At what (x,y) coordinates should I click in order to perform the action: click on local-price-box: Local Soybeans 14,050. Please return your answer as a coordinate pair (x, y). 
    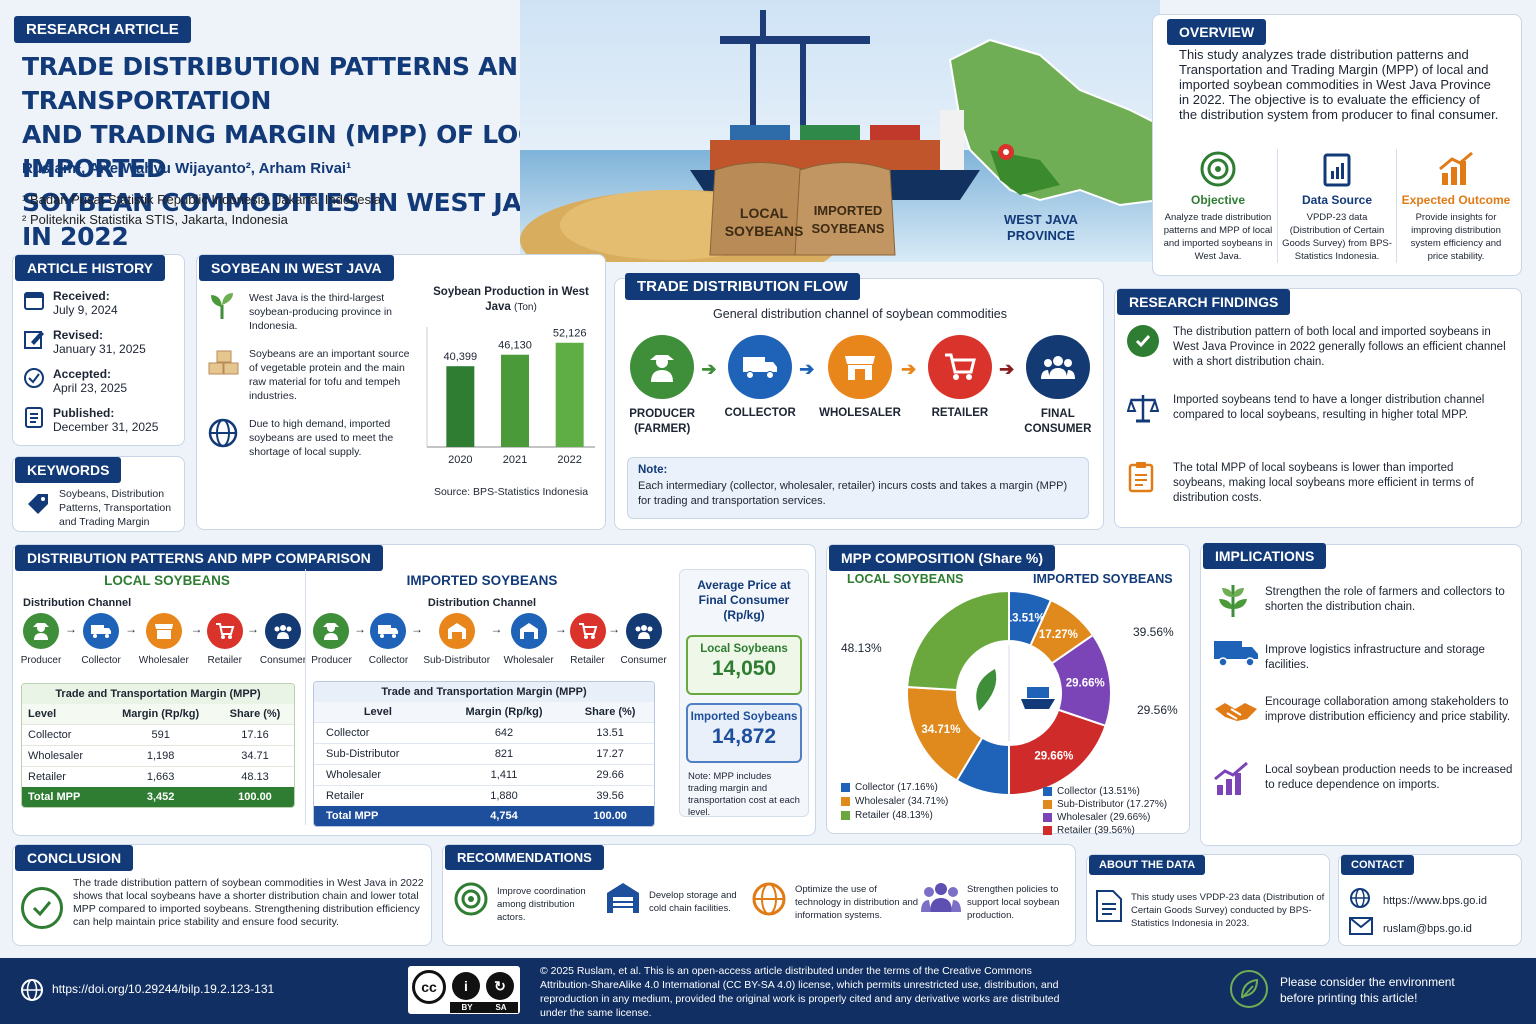
    Looking at the image, I should click on (744, 665).